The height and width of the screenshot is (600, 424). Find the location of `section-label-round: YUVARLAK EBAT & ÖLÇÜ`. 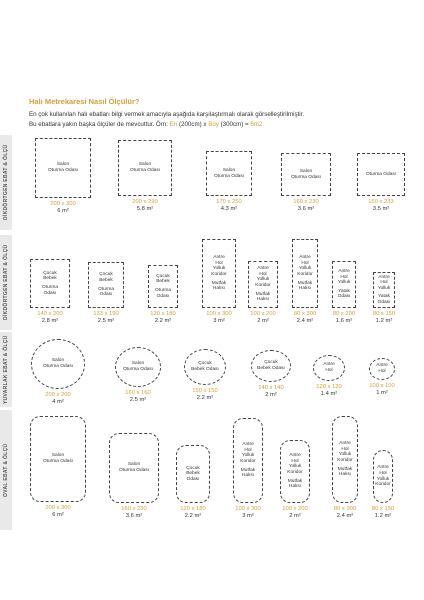

section-label-round: YUVARLAK EBAT & ÖLÇÜ is located at coordinates (6, 369).